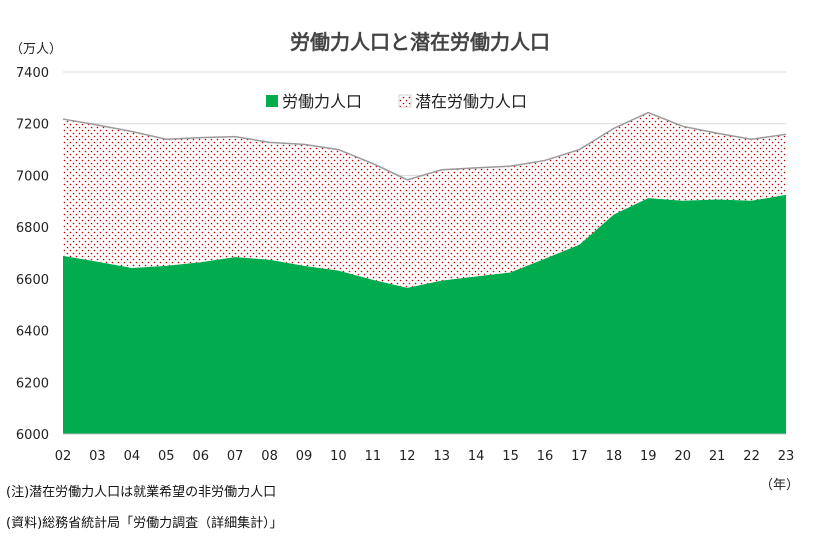  I want to click on y-tick-label: 6600, so click(32, 280).